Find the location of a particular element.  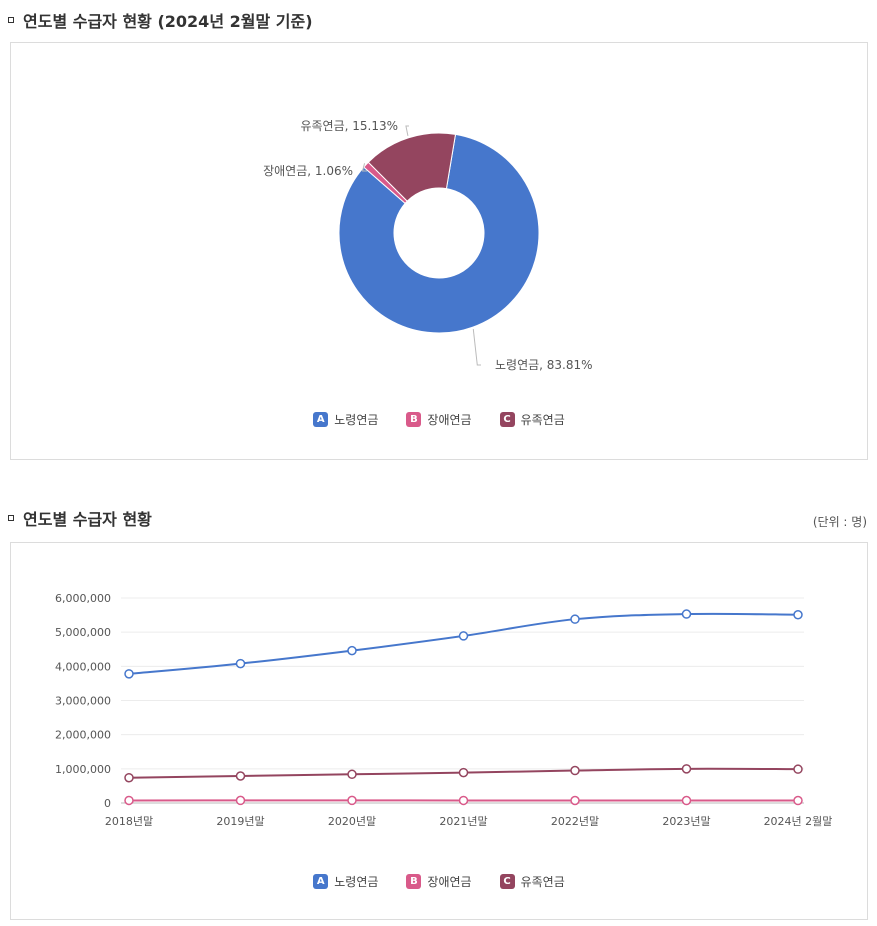

x-tick-label: 2021년말 is located at coordinates (463, 821).